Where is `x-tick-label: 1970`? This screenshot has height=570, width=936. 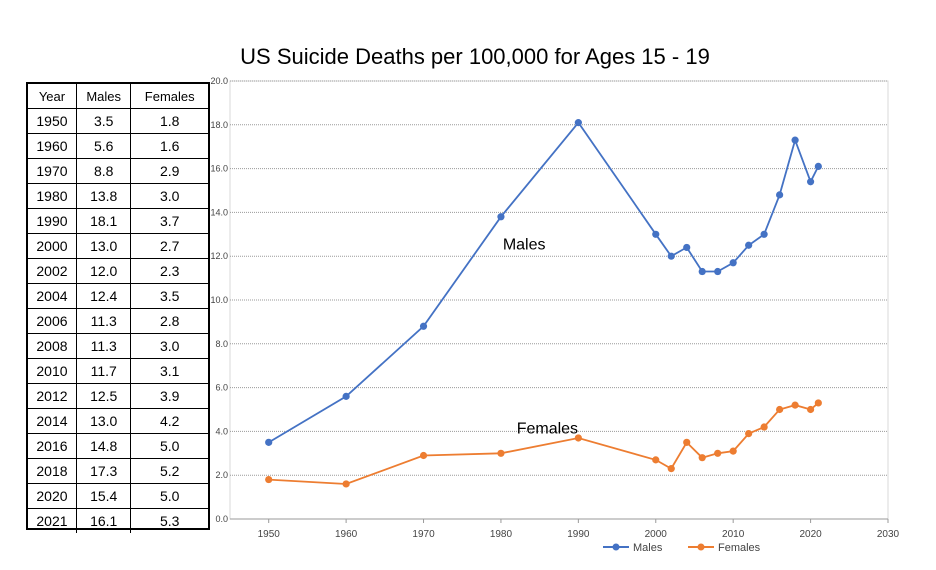
x-tick-label: 1970 is located at coordinates (423, 534).